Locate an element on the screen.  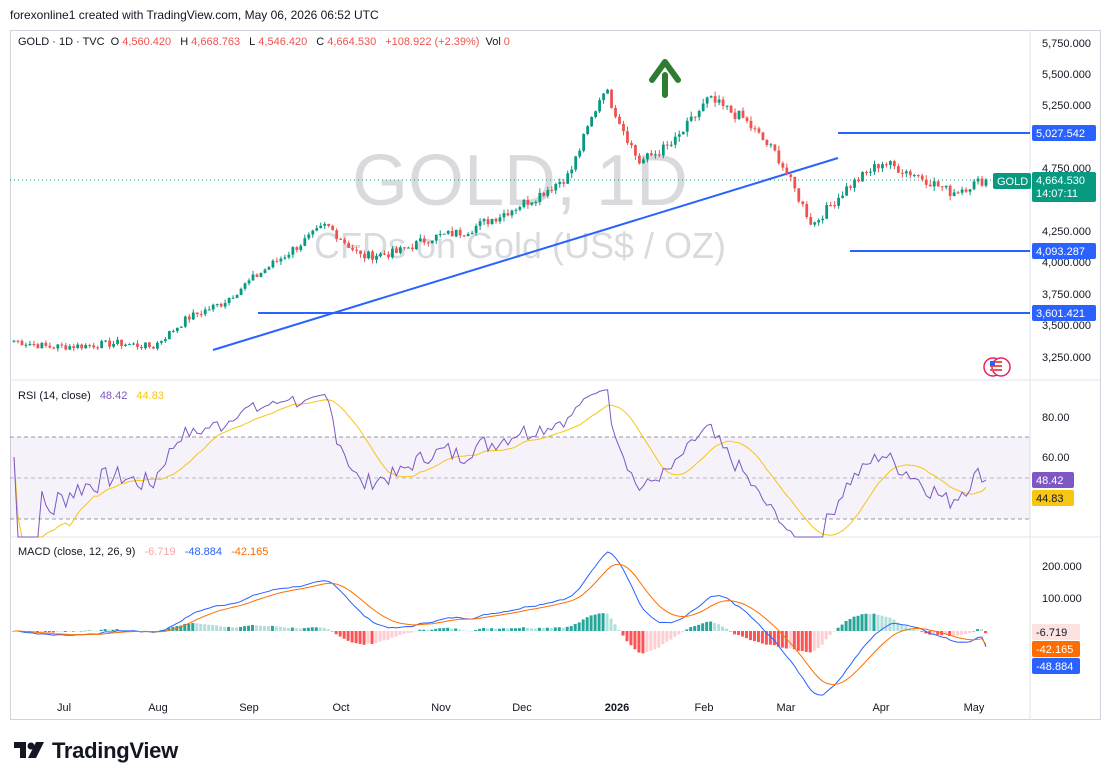
rsi-title: RSI (14, close) is located at coordinates (54, 396).